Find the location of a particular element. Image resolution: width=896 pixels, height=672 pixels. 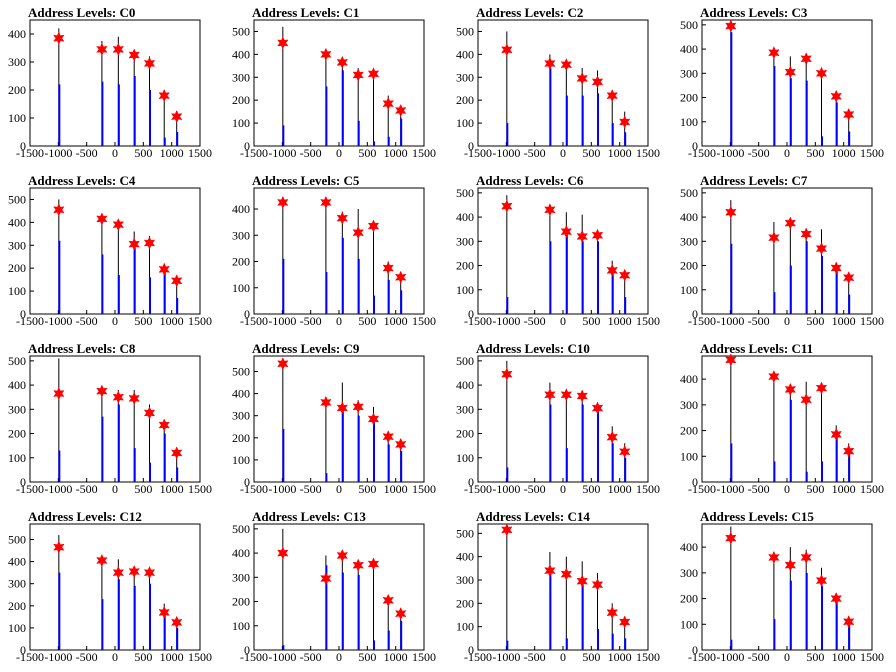

panel-title: Address Levels: C0 is located at coordinates (81, 12).